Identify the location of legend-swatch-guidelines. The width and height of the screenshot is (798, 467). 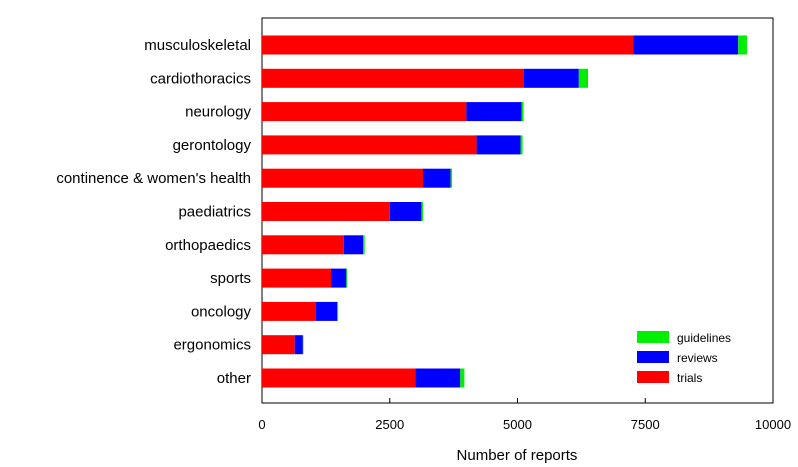
(653, 337).